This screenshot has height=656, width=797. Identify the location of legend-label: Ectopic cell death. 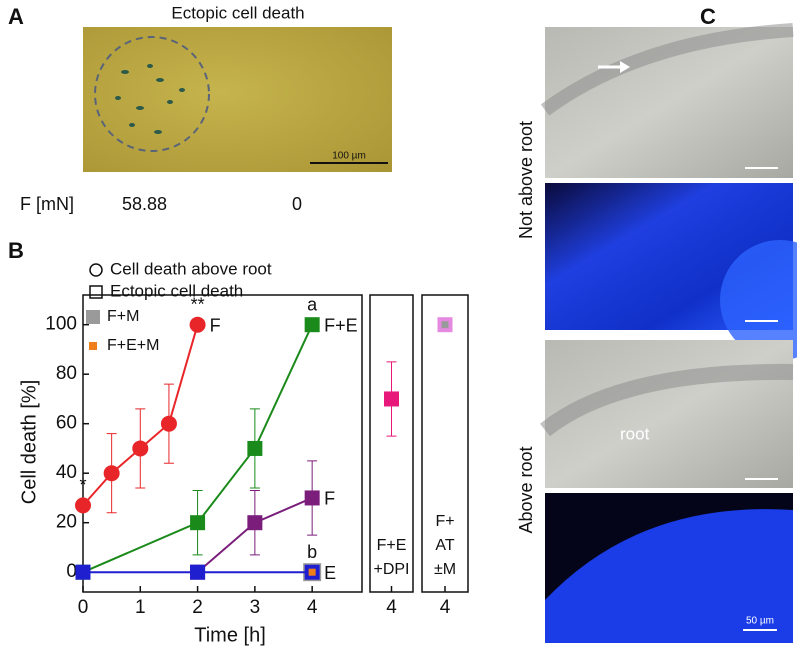
(176, 290).